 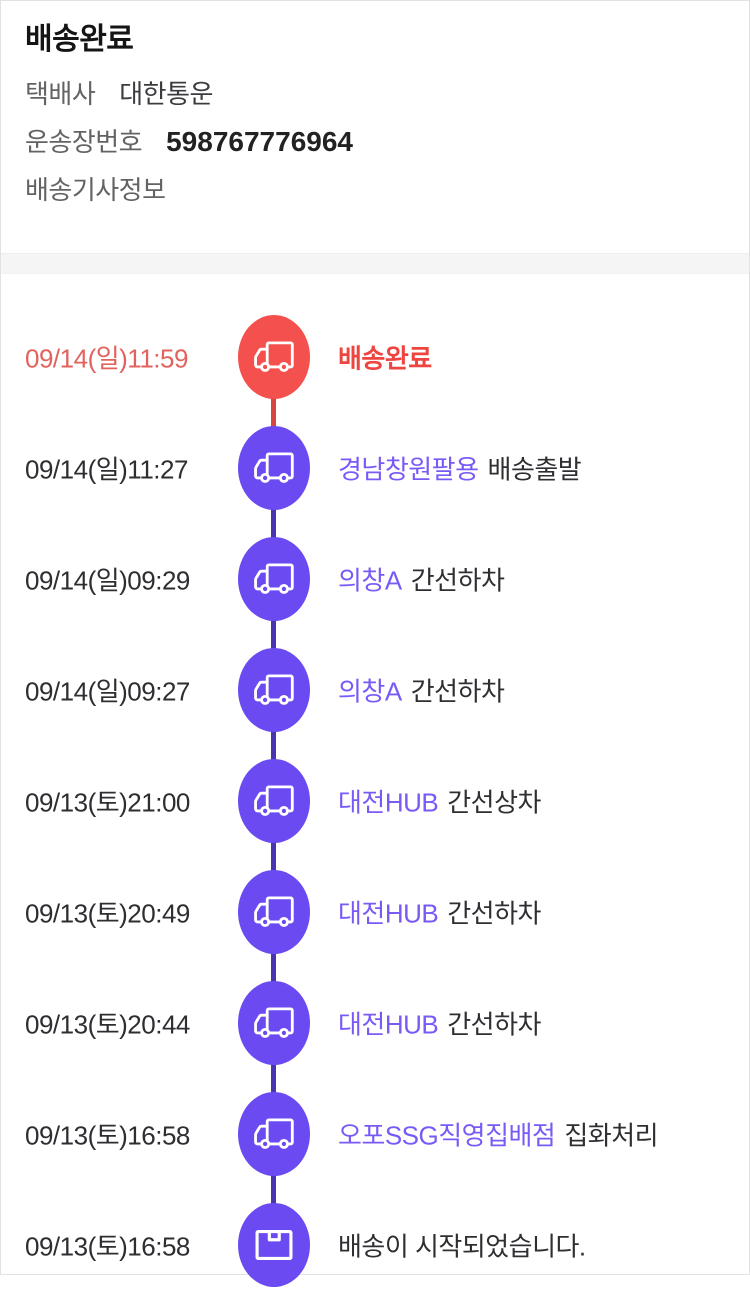 I want to click on event-time: 09/14(일)09:29, so click(x=107, y=580).